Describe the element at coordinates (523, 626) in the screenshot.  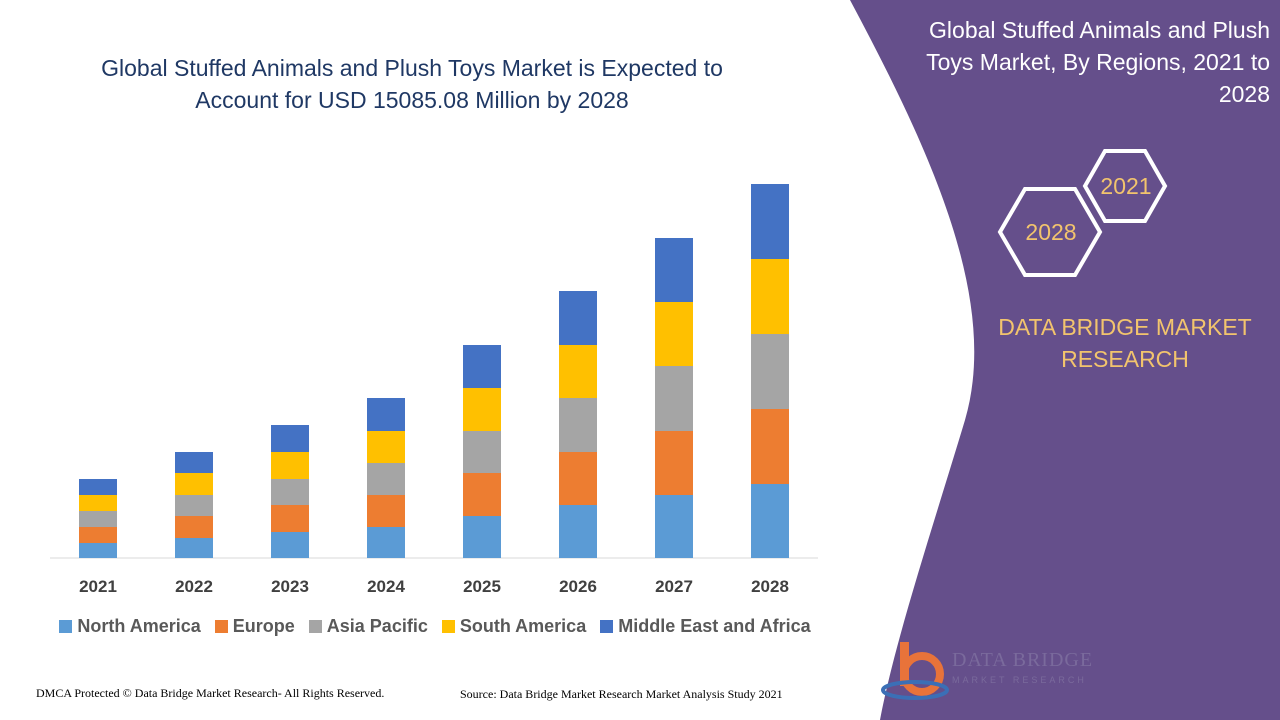
I see `legend-label: South America` at that location.